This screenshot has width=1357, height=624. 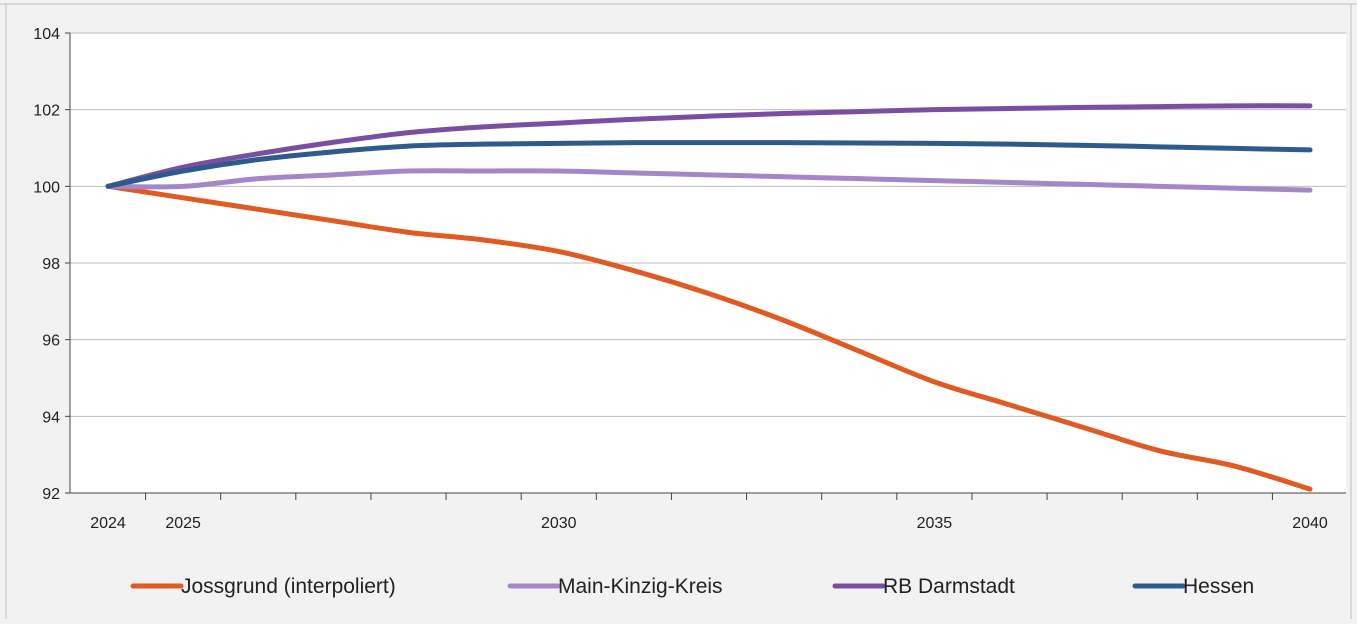 What do you see at coordinates (46, 187) in the screenshot?
I see `y-tick-label: 100` at bounding box center [46, 187].